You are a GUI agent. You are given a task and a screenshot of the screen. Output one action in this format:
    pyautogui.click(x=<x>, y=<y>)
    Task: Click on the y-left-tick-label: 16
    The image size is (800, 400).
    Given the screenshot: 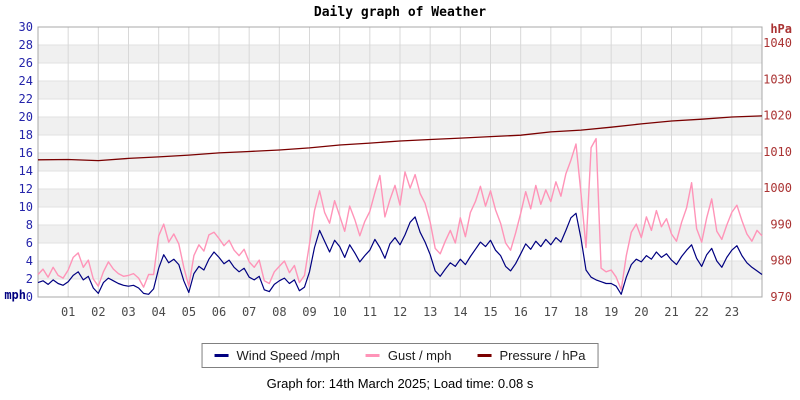 What is the action you would take?
    pyautogui.click(x=26, y=153)
    